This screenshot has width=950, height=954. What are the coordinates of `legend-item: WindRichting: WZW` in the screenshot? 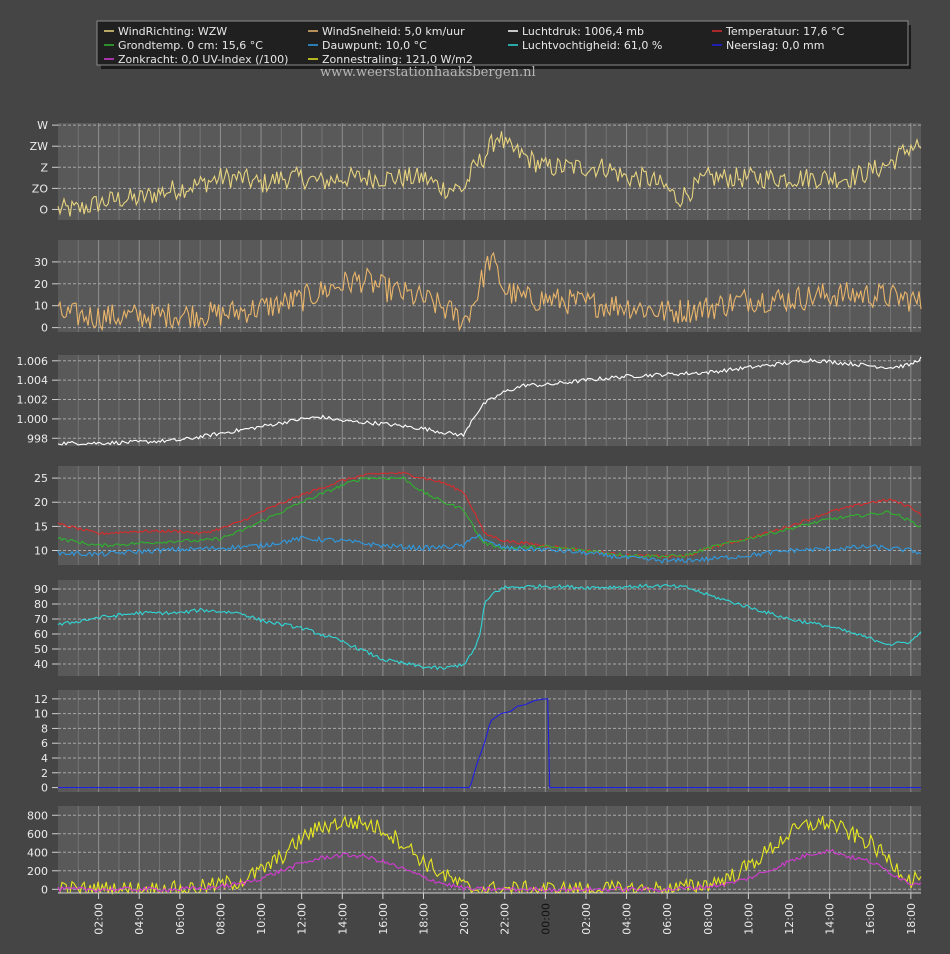 It's located at (165, 31).